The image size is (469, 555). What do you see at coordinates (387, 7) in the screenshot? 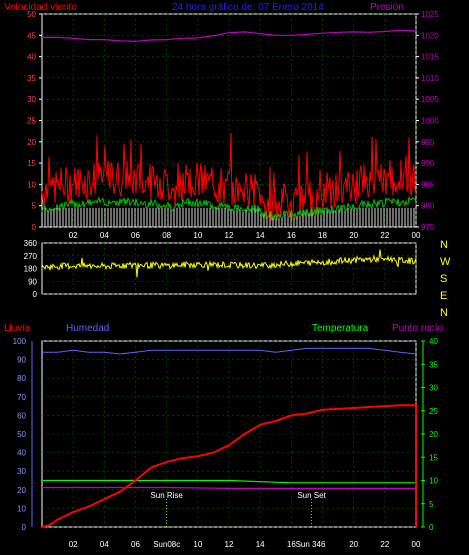
I see `pressure-label: Presión` at bounding box center [387, 7].